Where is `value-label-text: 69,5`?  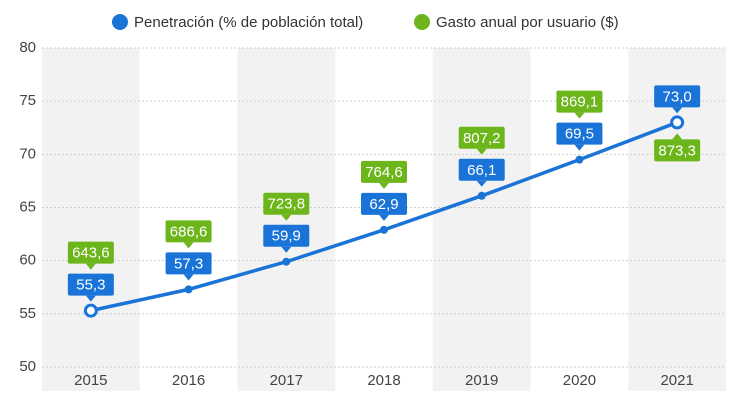
value-label-text: 69,5 is located at coordinates (579, 134).